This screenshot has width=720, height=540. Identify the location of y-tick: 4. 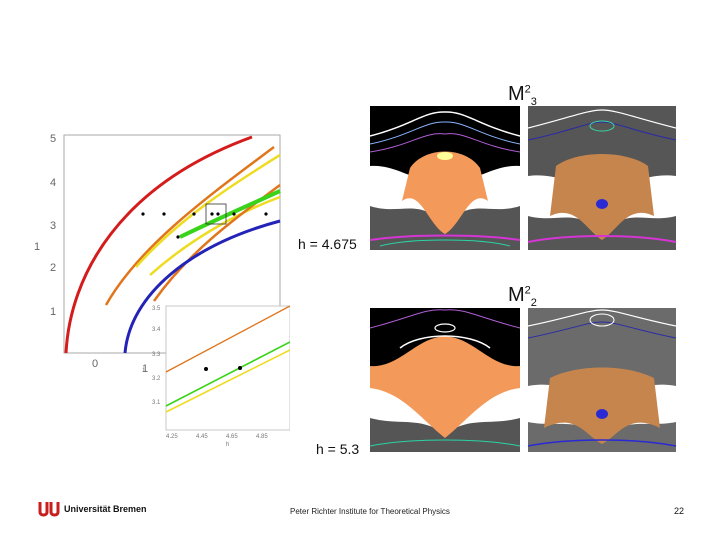
(53, 183).